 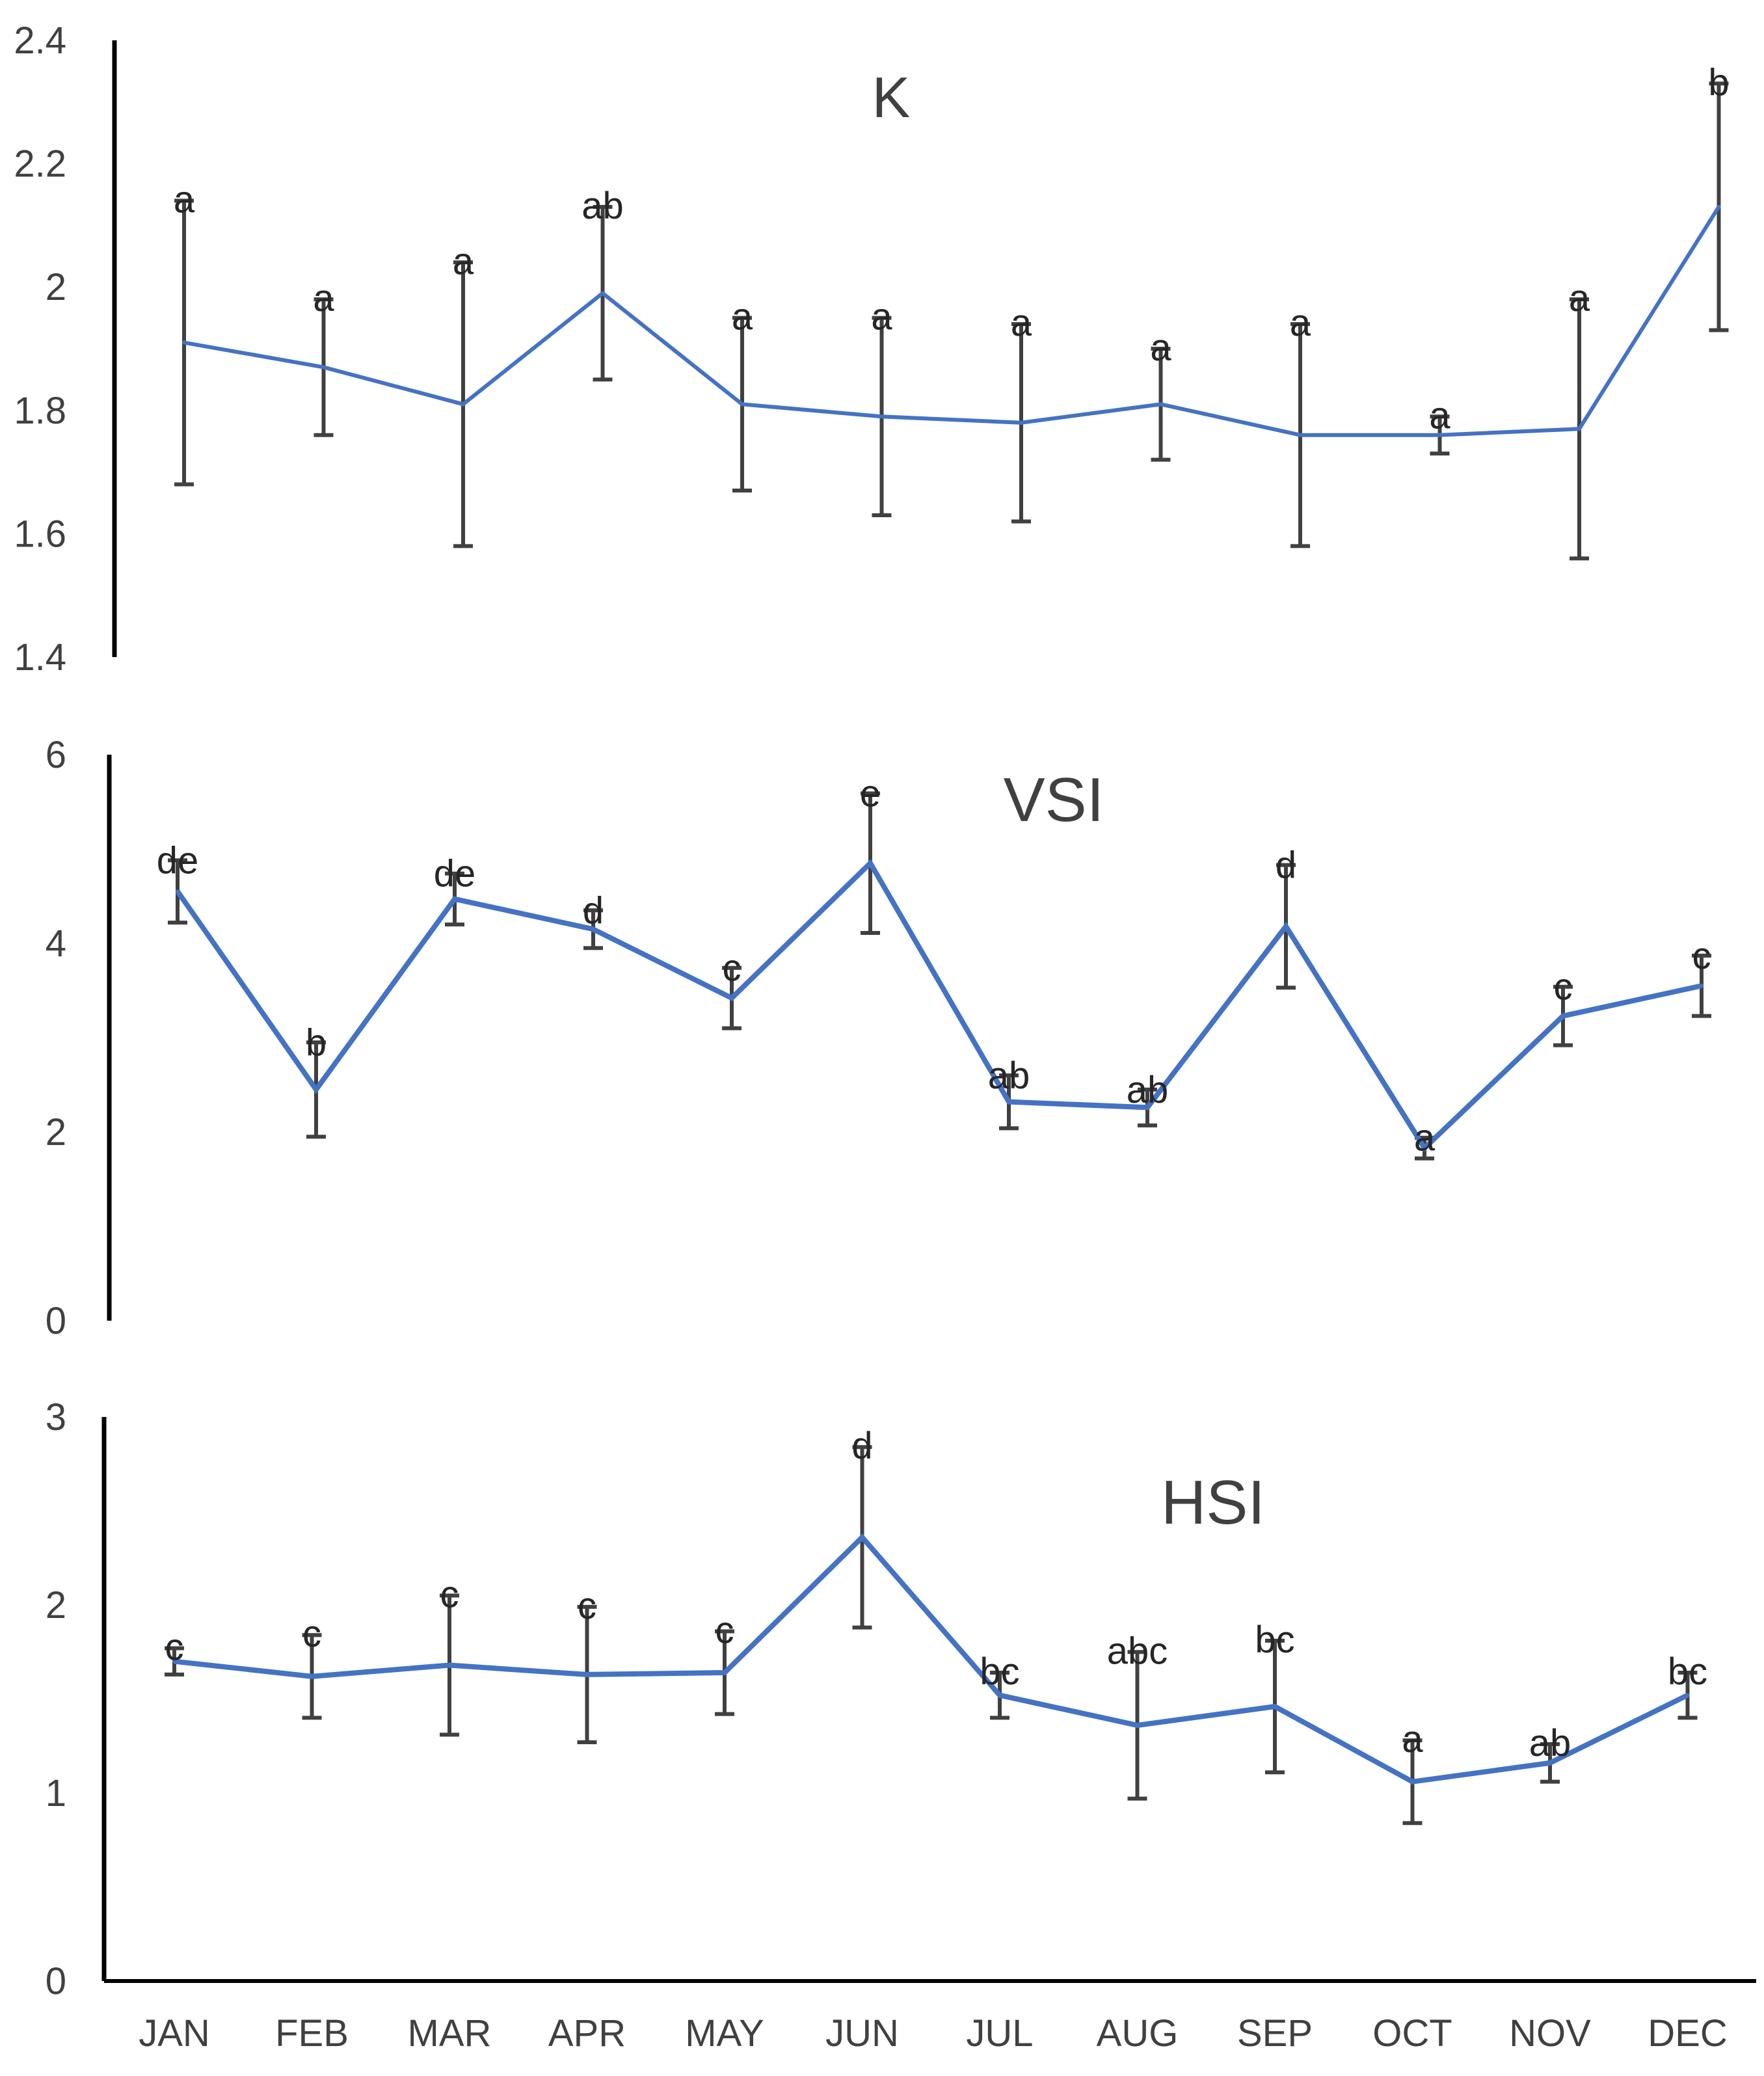 What do you see at coordinates (891, 97) in the screenshot?
I see `chart-title-k: K` at bounding box center [891, 97].